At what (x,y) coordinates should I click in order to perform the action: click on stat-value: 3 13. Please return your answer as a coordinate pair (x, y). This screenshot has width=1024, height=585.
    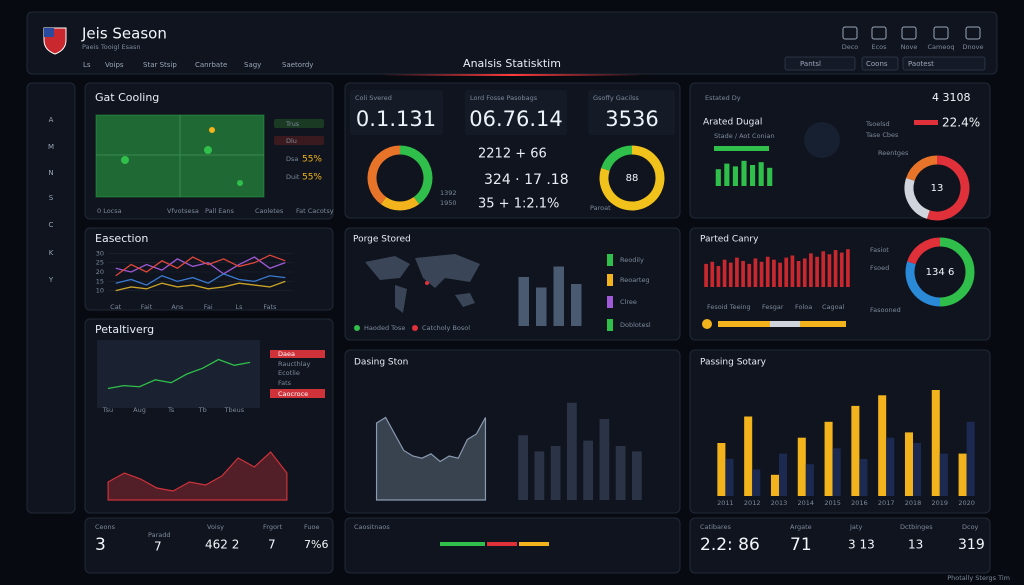
    Looking at the image, I should click on (861, 545).